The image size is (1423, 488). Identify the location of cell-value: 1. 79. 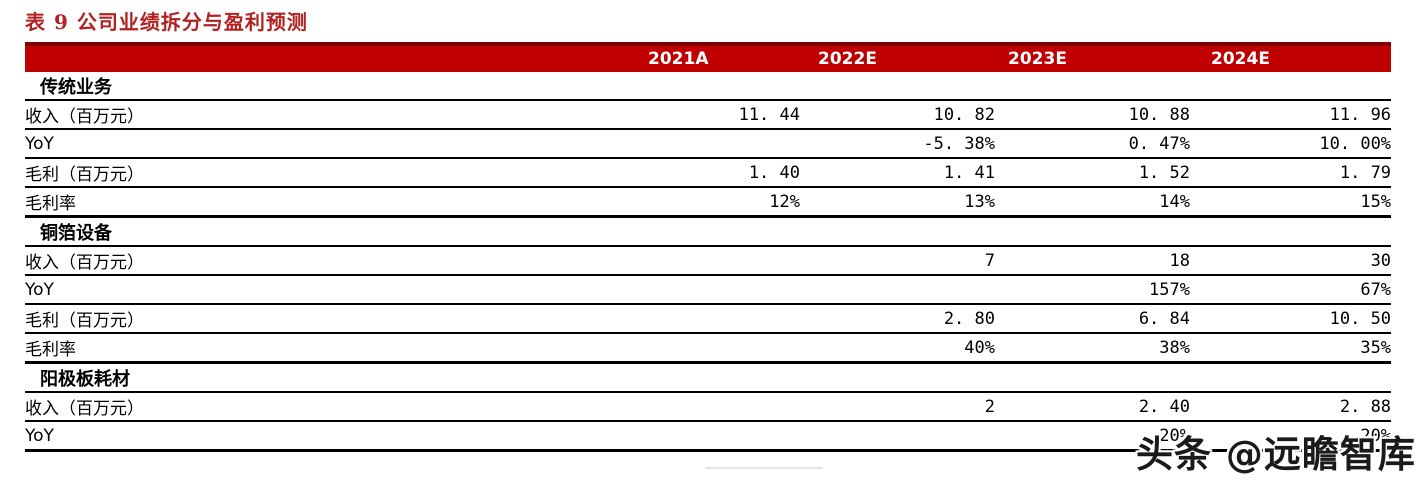
(1291, 173).